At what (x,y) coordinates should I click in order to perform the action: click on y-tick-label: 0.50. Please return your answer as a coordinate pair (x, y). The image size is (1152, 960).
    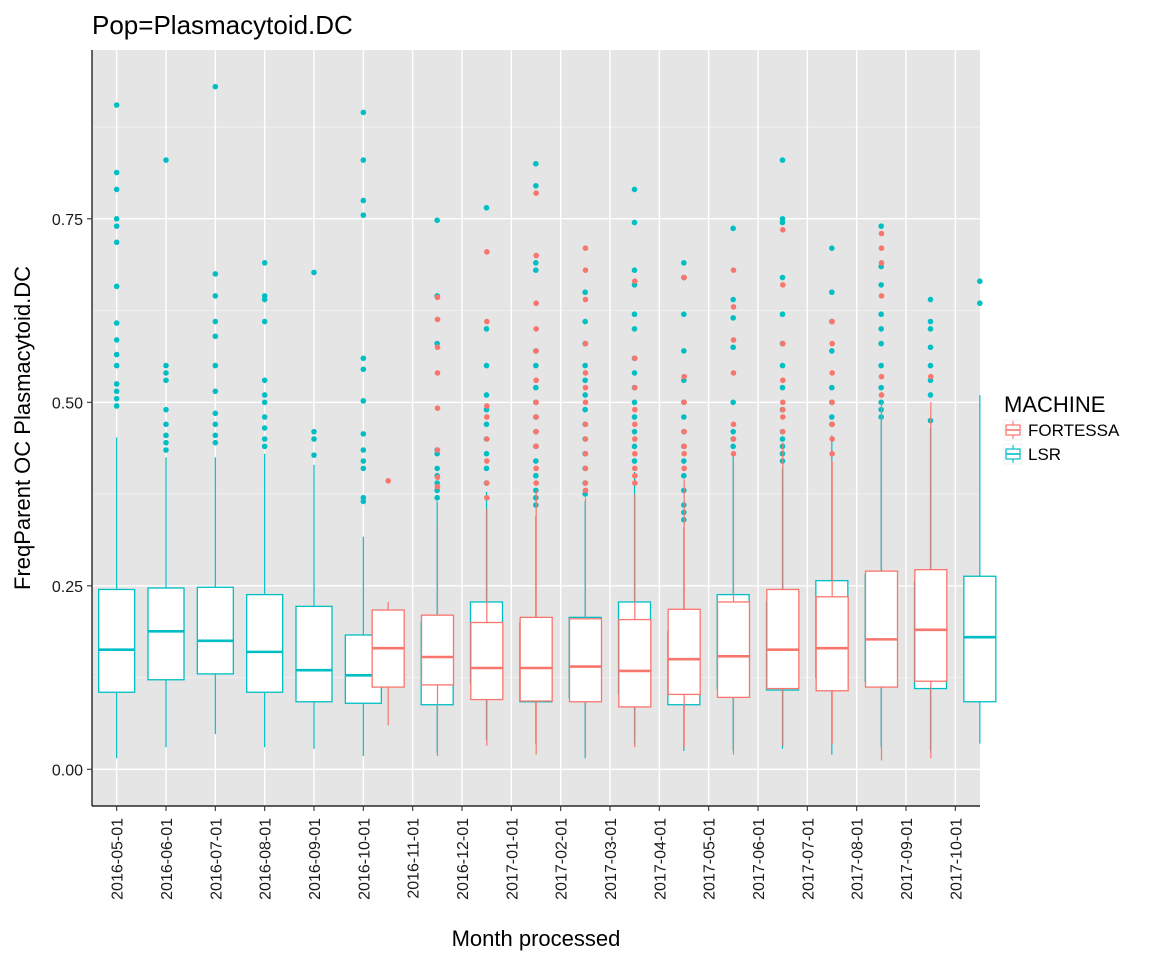
    Looking at the image, I should click on (67, 403).